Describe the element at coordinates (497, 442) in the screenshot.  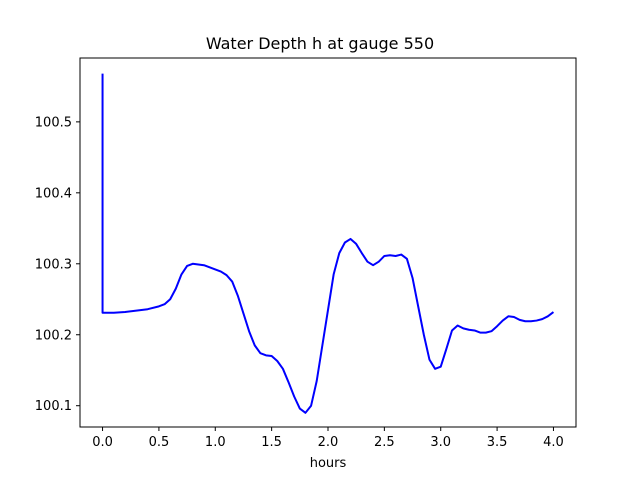
I see `x-tick-label: 3.5` at that location.